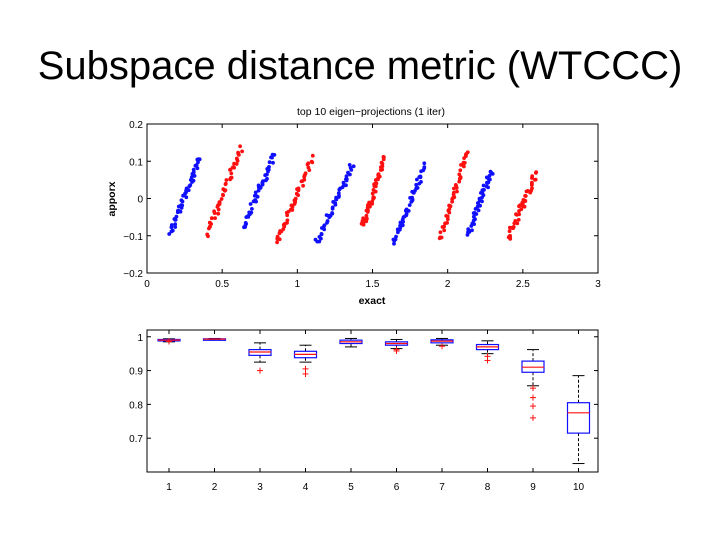  Describe the element at coordinates (523, 284) in the screenshot. I see `x-tick-label: 2.5` at that location.